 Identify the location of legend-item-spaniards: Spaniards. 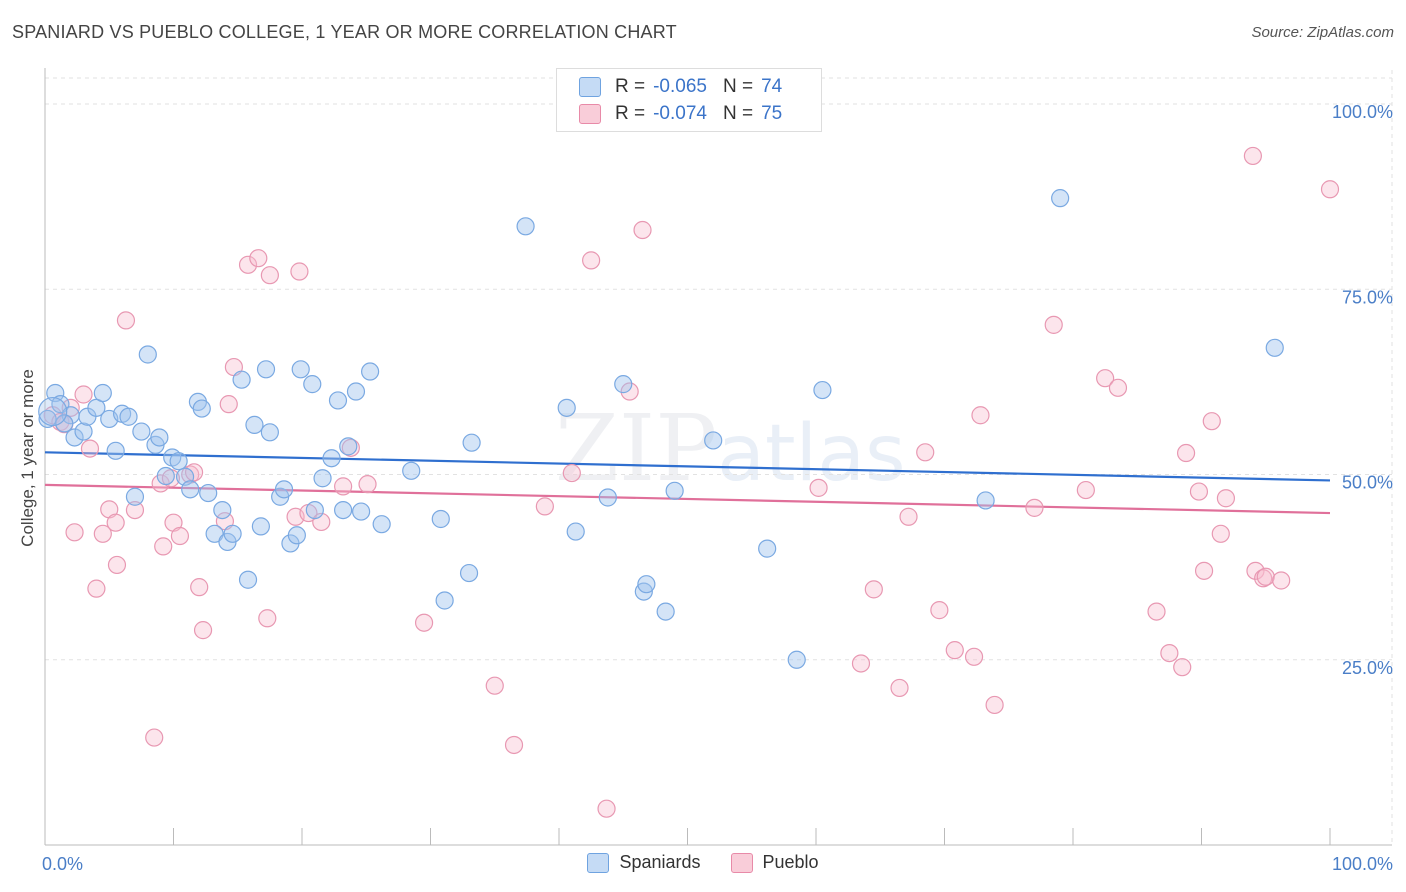
(644, 862).